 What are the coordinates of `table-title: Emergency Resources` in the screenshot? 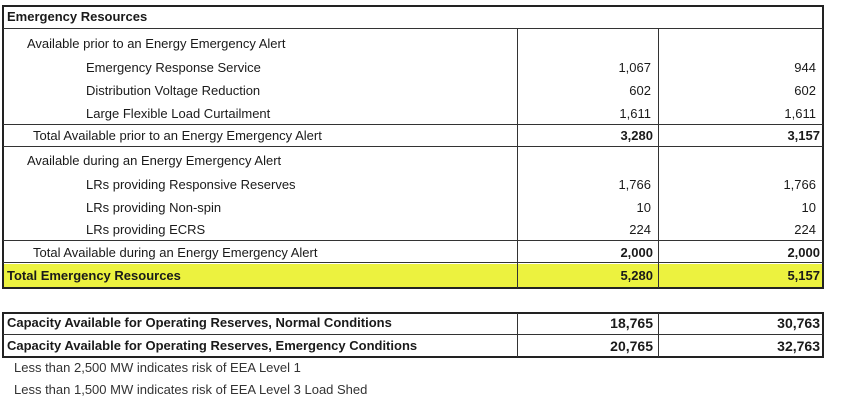 It's located at (77, 16).